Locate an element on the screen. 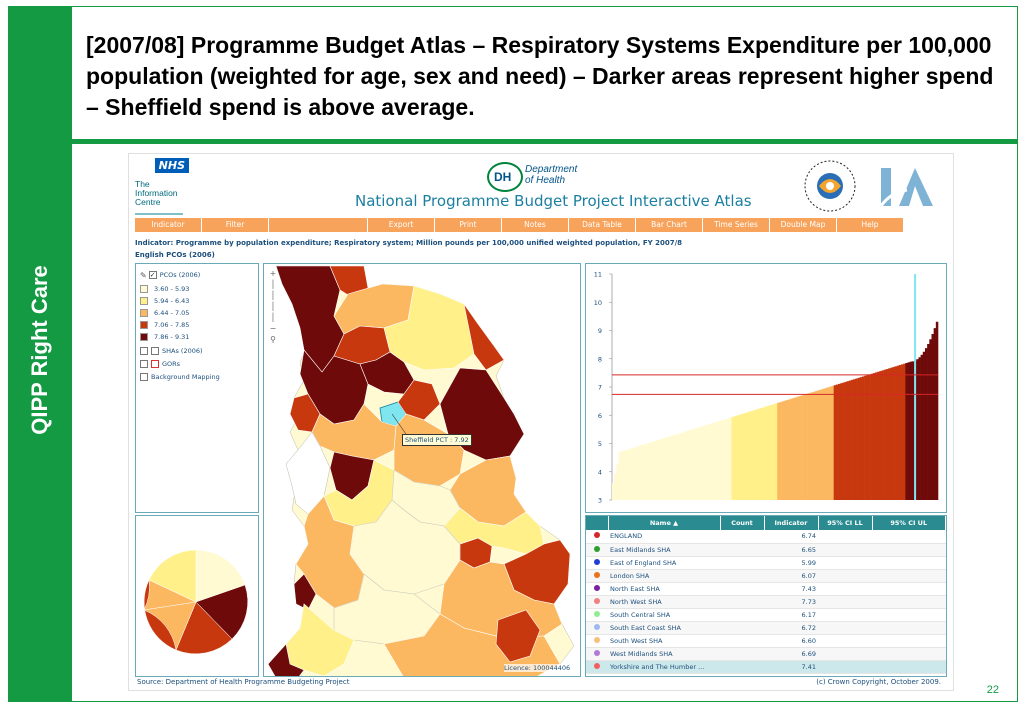 The width and height of the screenshot is (1023, 708). zoom-in-icon: + is located at coordinates (273, 273).